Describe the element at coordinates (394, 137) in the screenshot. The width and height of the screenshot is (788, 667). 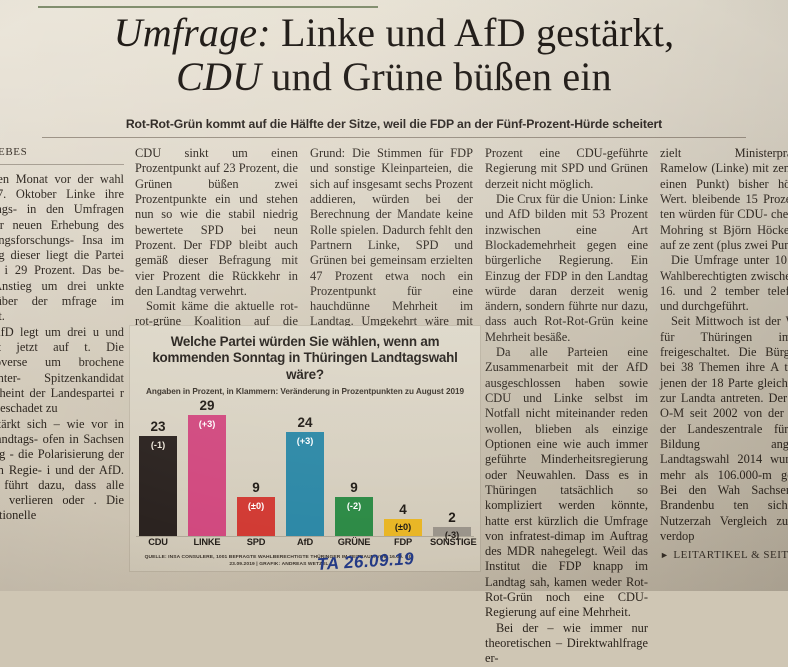
I see `header-divider-rule` at that location.